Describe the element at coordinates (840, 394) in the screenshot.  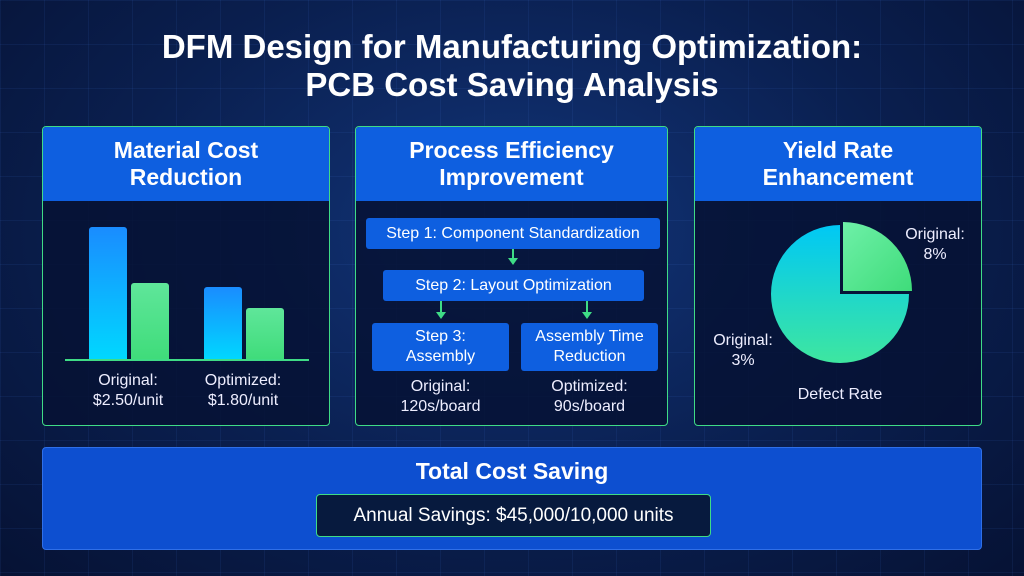
I see `defect-rate-caption: Defect Rate` at that location.